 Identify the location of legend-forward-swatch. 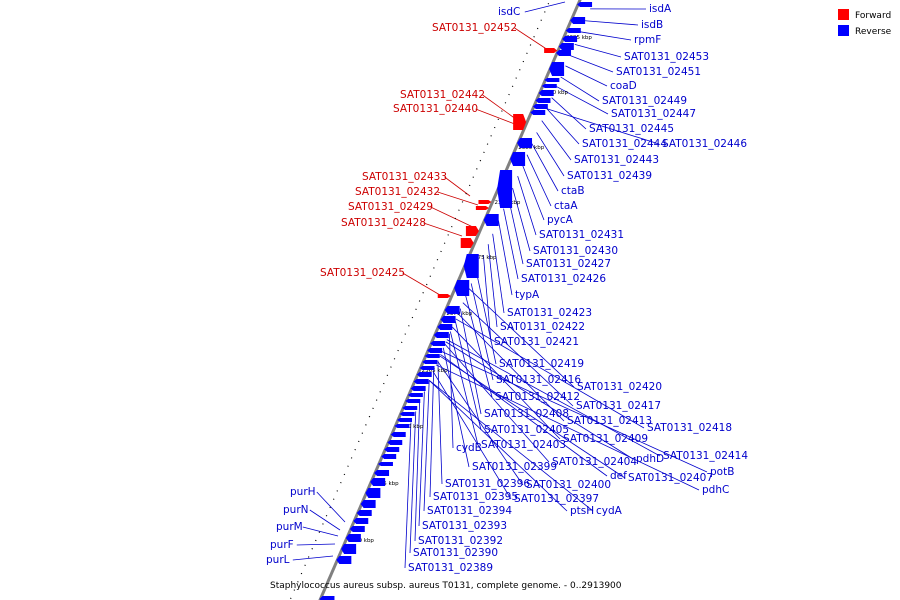
(843, 14).